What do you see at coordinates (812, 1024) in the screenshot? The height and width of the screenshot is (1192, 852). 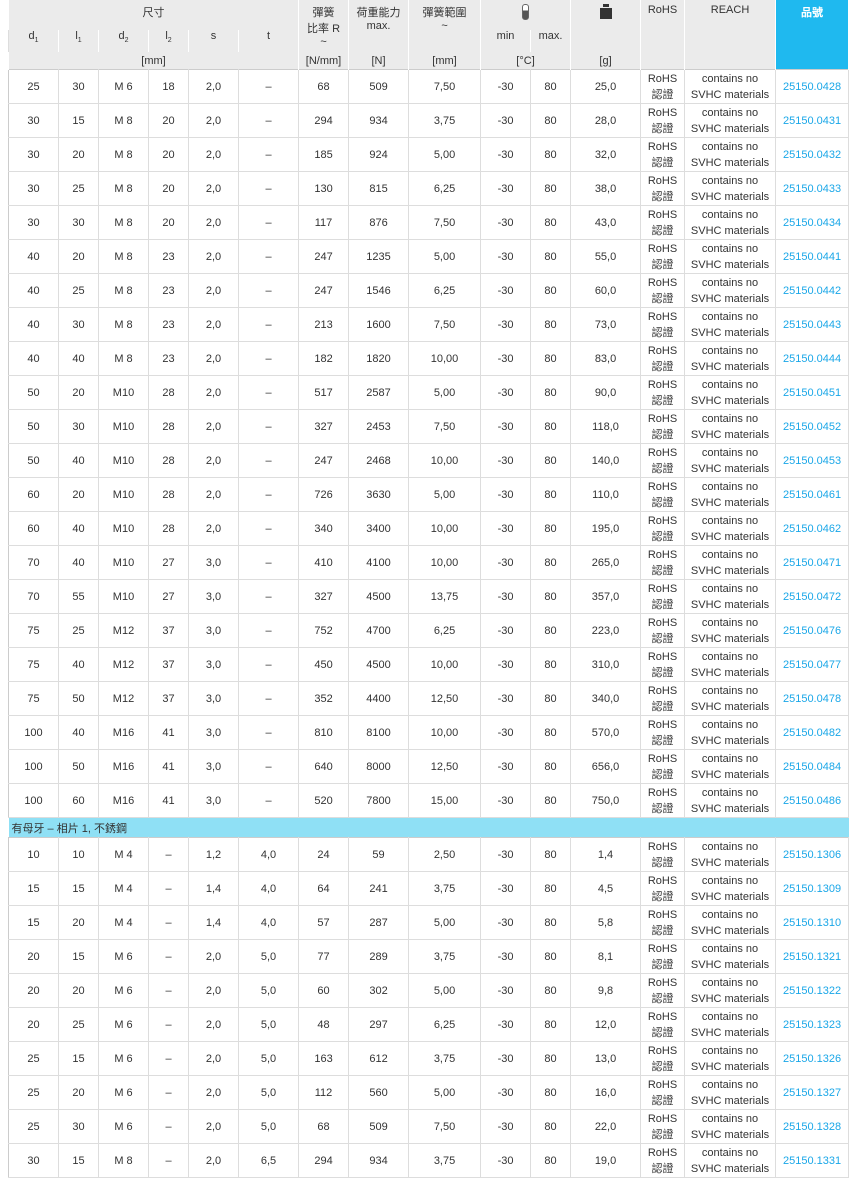 I see `part-number-link: 25150.1323` at bounding box center [812, 1024].